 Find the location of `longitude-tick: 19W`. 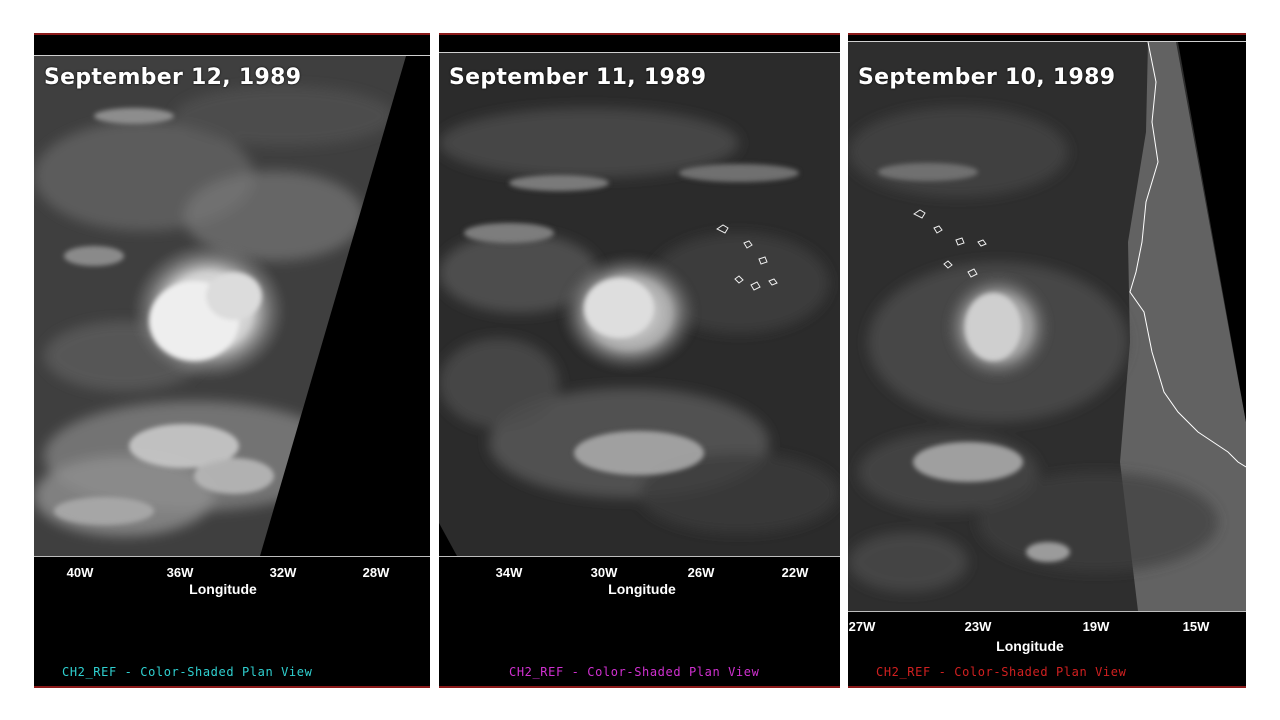

longitude-tick: 19W is located at coordinates (1096, 626).